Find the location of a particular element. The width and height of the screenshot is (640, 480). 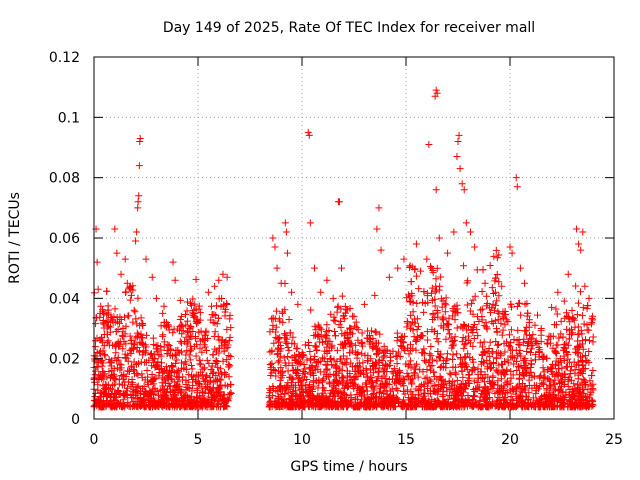

y-tick-label: 0.12 is located at coordinates (64, 58).